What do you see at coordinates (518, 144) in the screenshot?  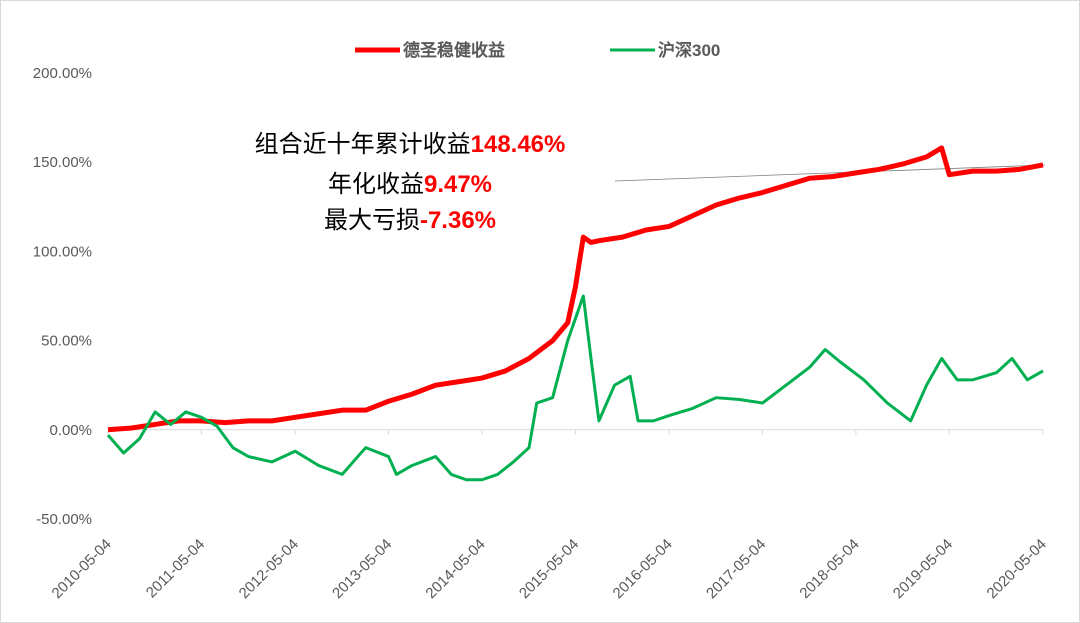 I see `annotation-value: 148.46%` at bounding box center [518, 144].